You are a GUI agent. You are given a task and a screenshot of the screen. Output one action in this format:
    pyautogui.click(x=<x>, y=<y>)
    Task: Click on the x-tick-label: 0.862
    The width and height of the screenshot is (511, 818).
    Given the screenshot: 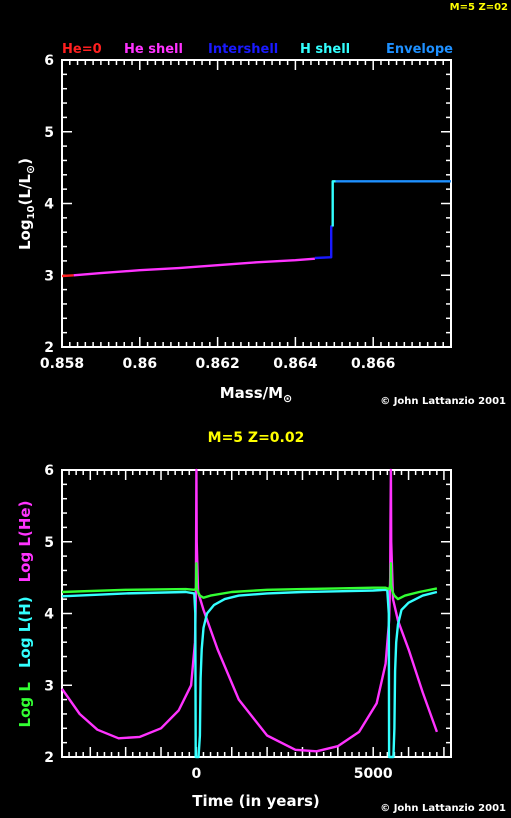 What is the action you would take?
    pyautogui.click(x=217, y=364)
    